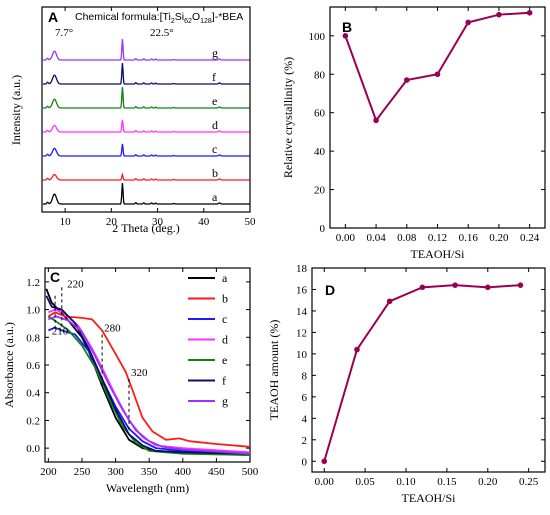 Image resolution: width=550 pixels, height=515 pixels. What do you see at coordinates (149, 472) in the screenshot?
I see `panel-c-x-tick-label: 350` at bounding box center [149, 472].